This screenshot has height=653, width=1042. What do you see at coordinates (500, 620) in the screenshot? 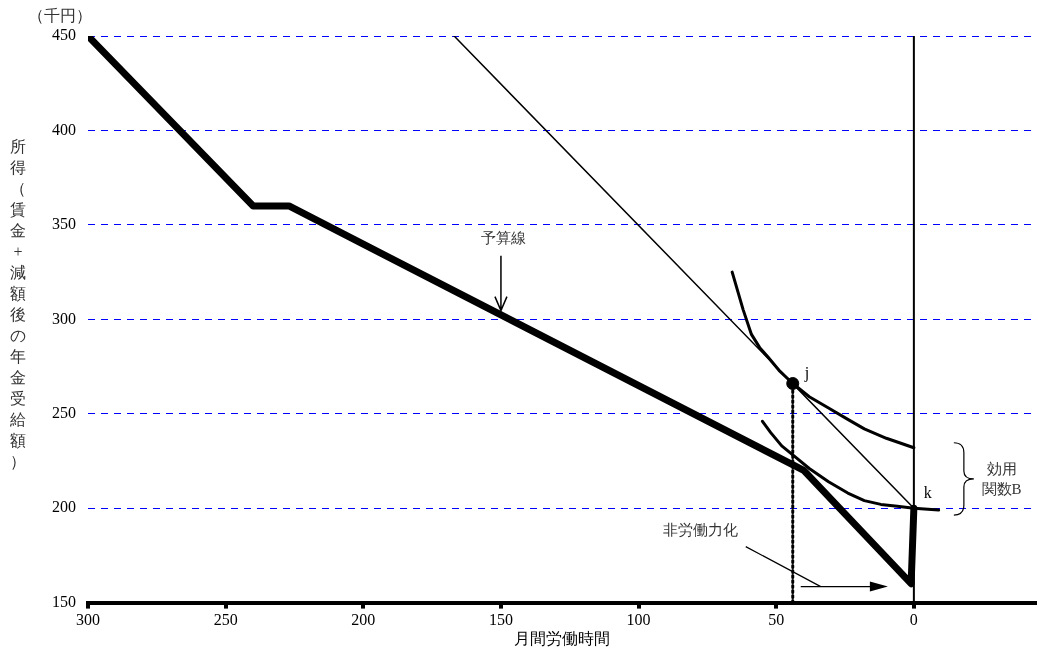
I see `x-tick-label: 150` at bounding box center [500, 620].